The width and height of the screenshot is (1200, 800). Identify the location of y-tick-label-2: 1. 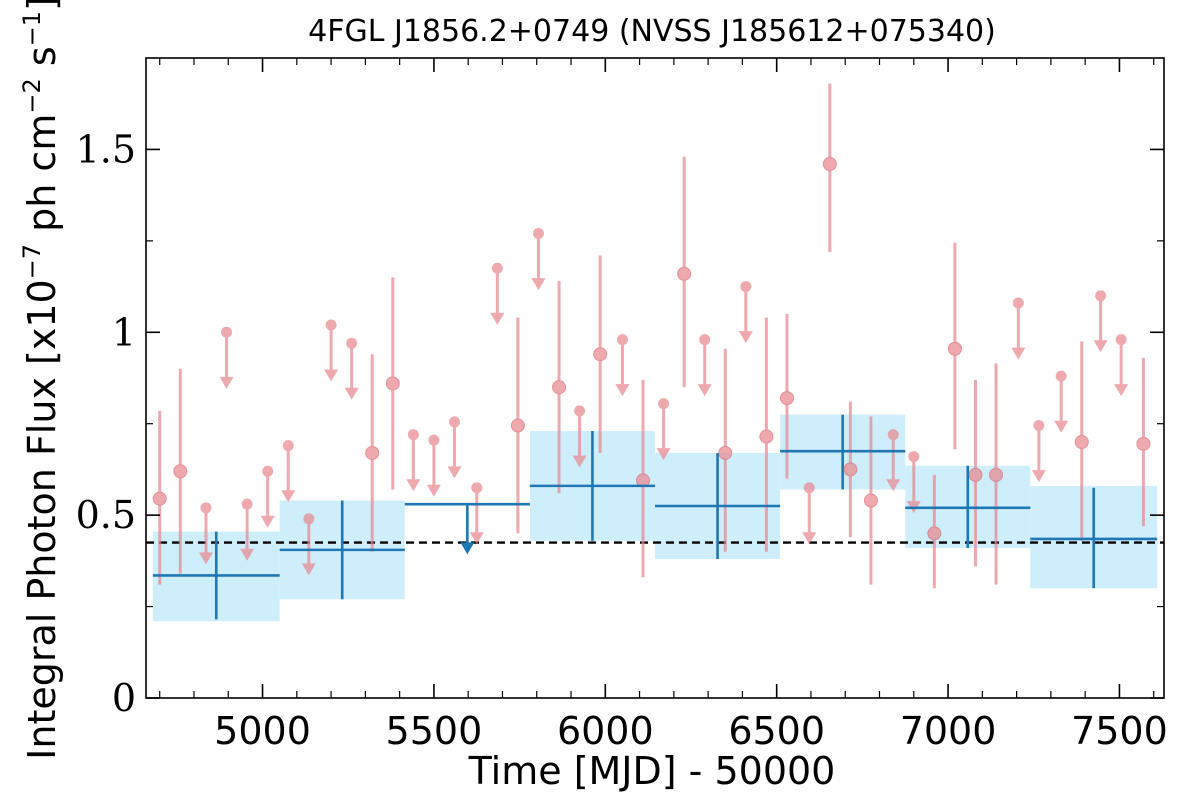
(124, 332).